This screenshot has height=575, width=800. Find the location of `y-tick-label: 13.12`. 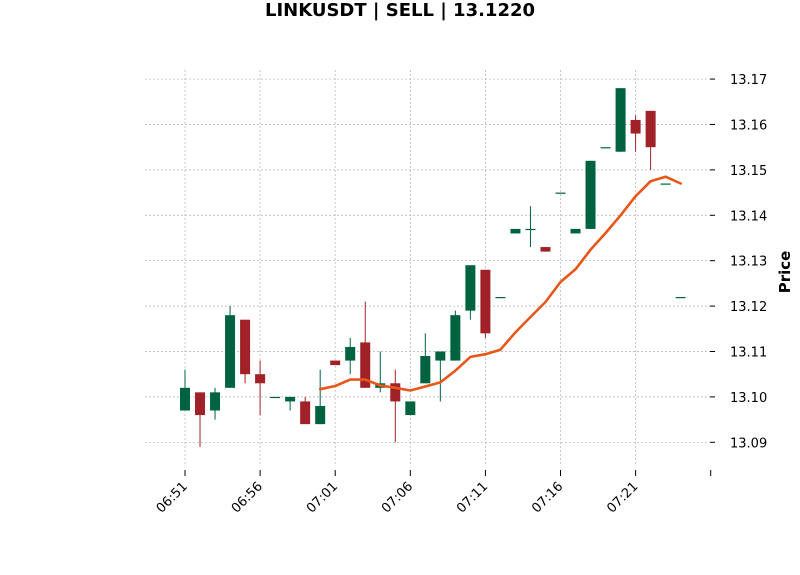

y-tick-label: 13.12 is located at coordinates (748, 307).